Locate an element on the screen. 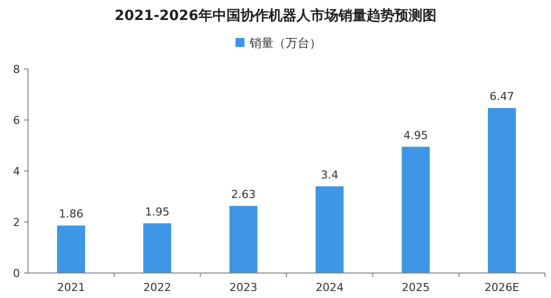 This screenshot has height=298, width=551. data-label: 3.4 is located at coordinates (329, 175).